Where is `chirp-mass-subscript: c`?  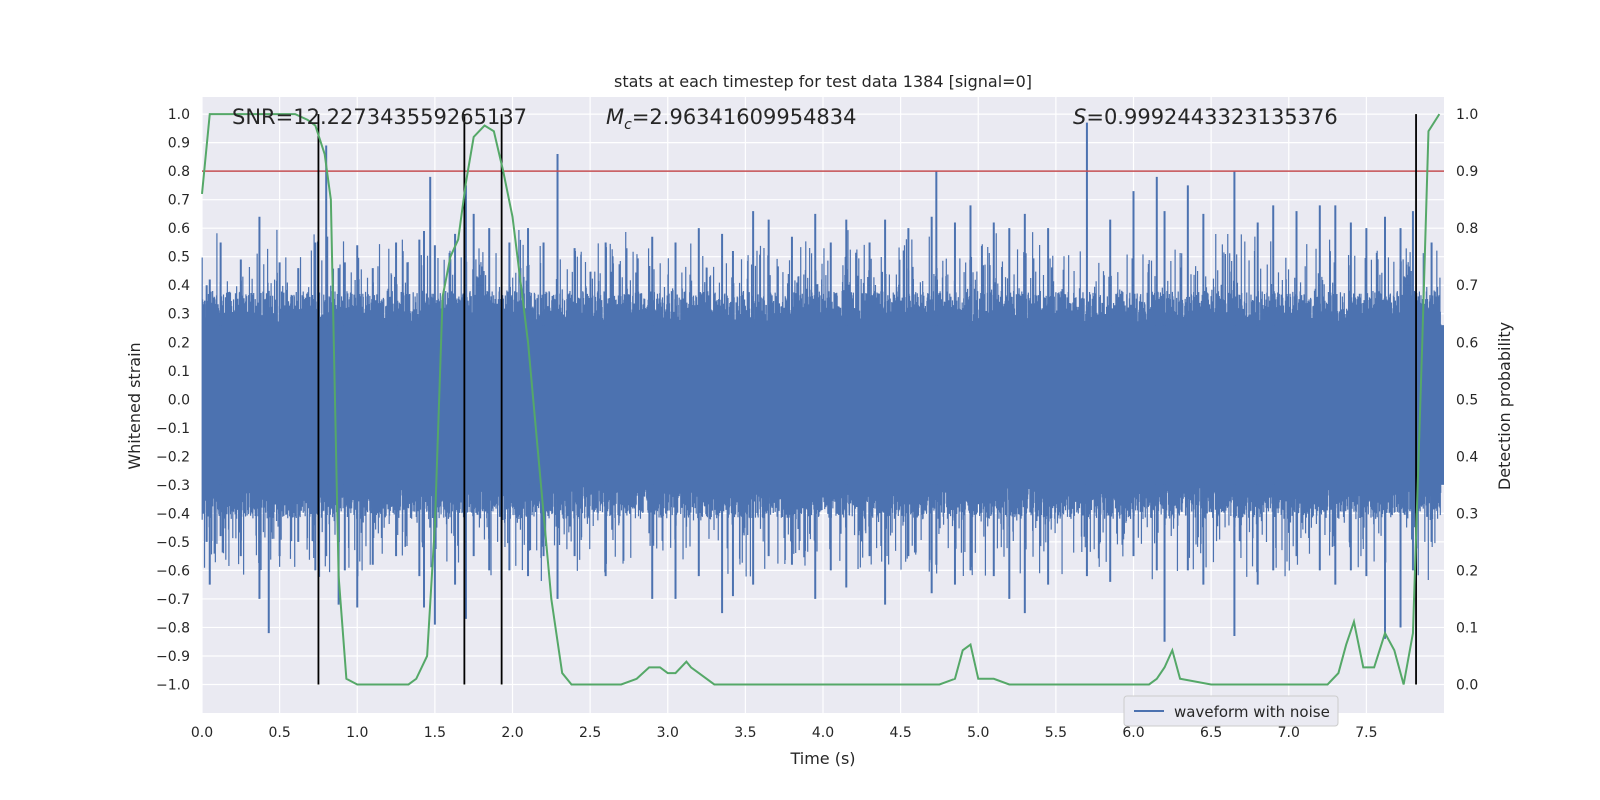
chirp-mass-subscript: c is located at coordinates (628, 125).